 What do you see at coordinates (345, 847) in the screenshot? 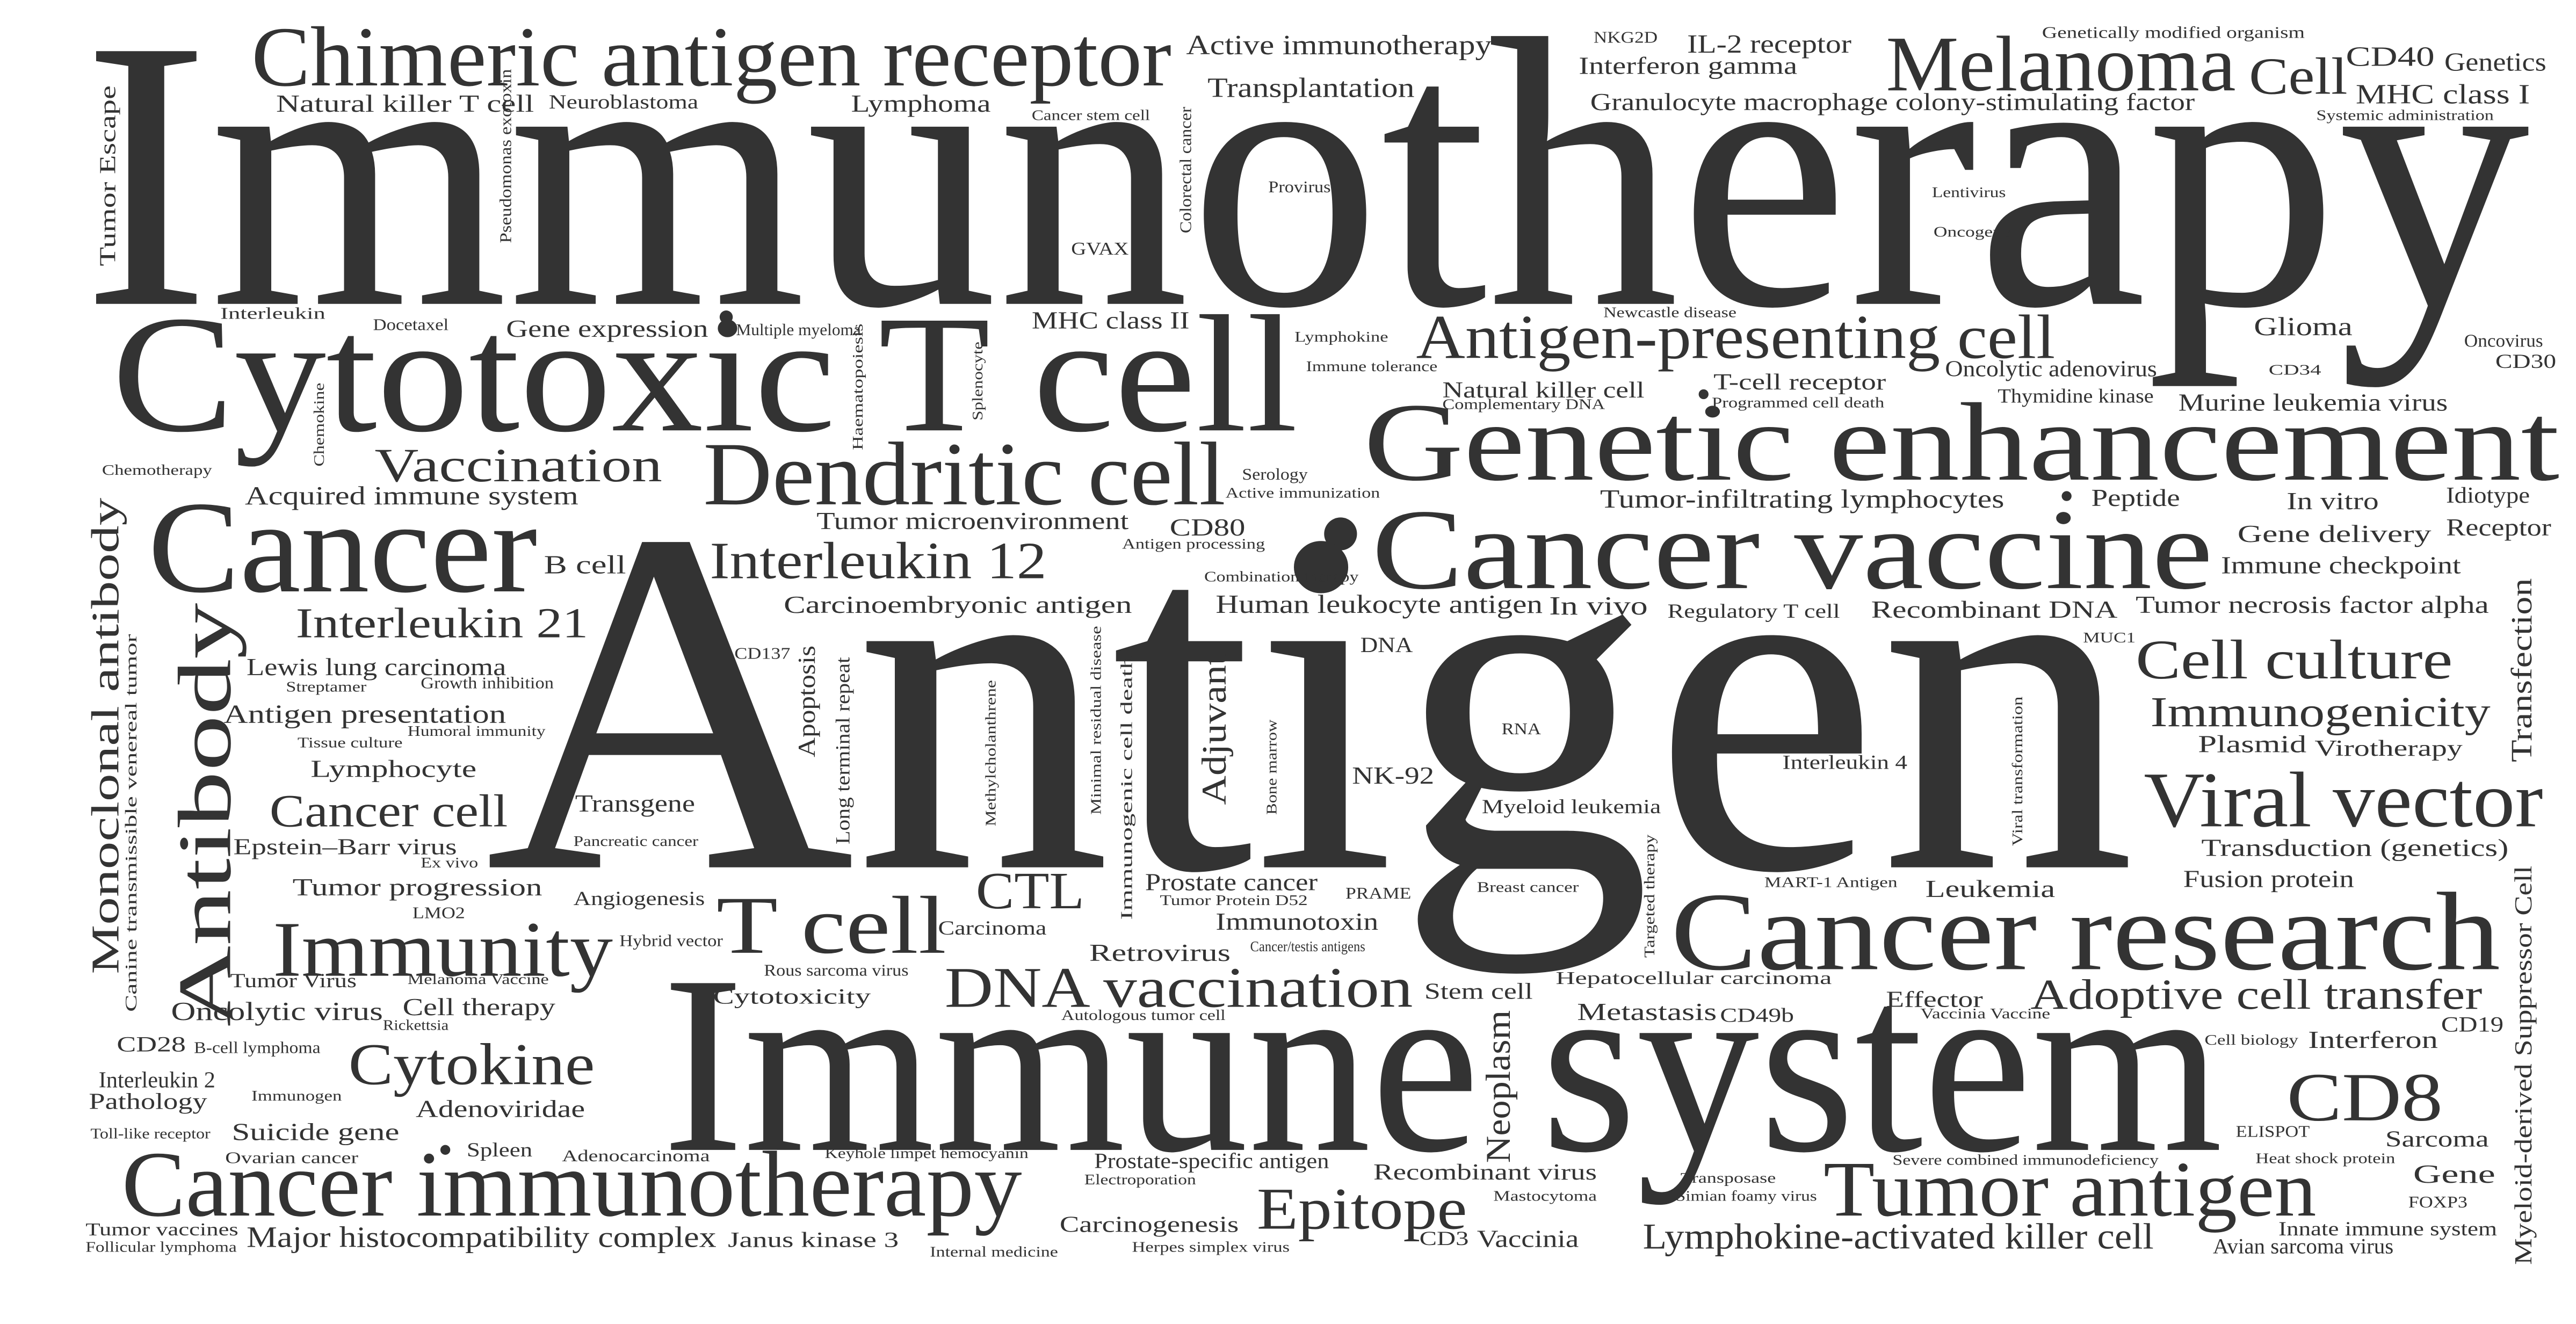
I see `word-epstein-barr-virus: Epstein–Barr virus` at bounding box center [345, 847].